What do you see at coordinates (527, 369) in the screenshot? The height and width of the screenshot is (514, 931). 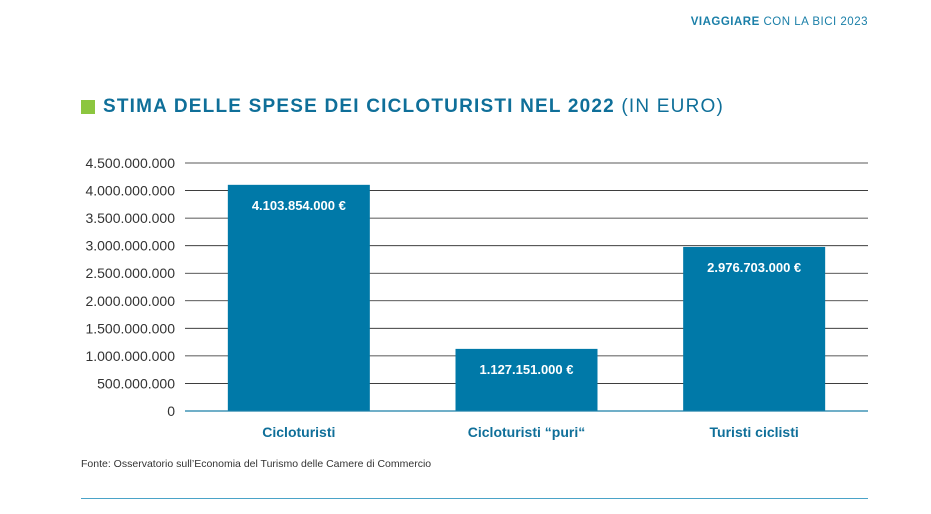 I see `bar-value-label: 1.127.151.000 €` at bounding box center [527, 369].